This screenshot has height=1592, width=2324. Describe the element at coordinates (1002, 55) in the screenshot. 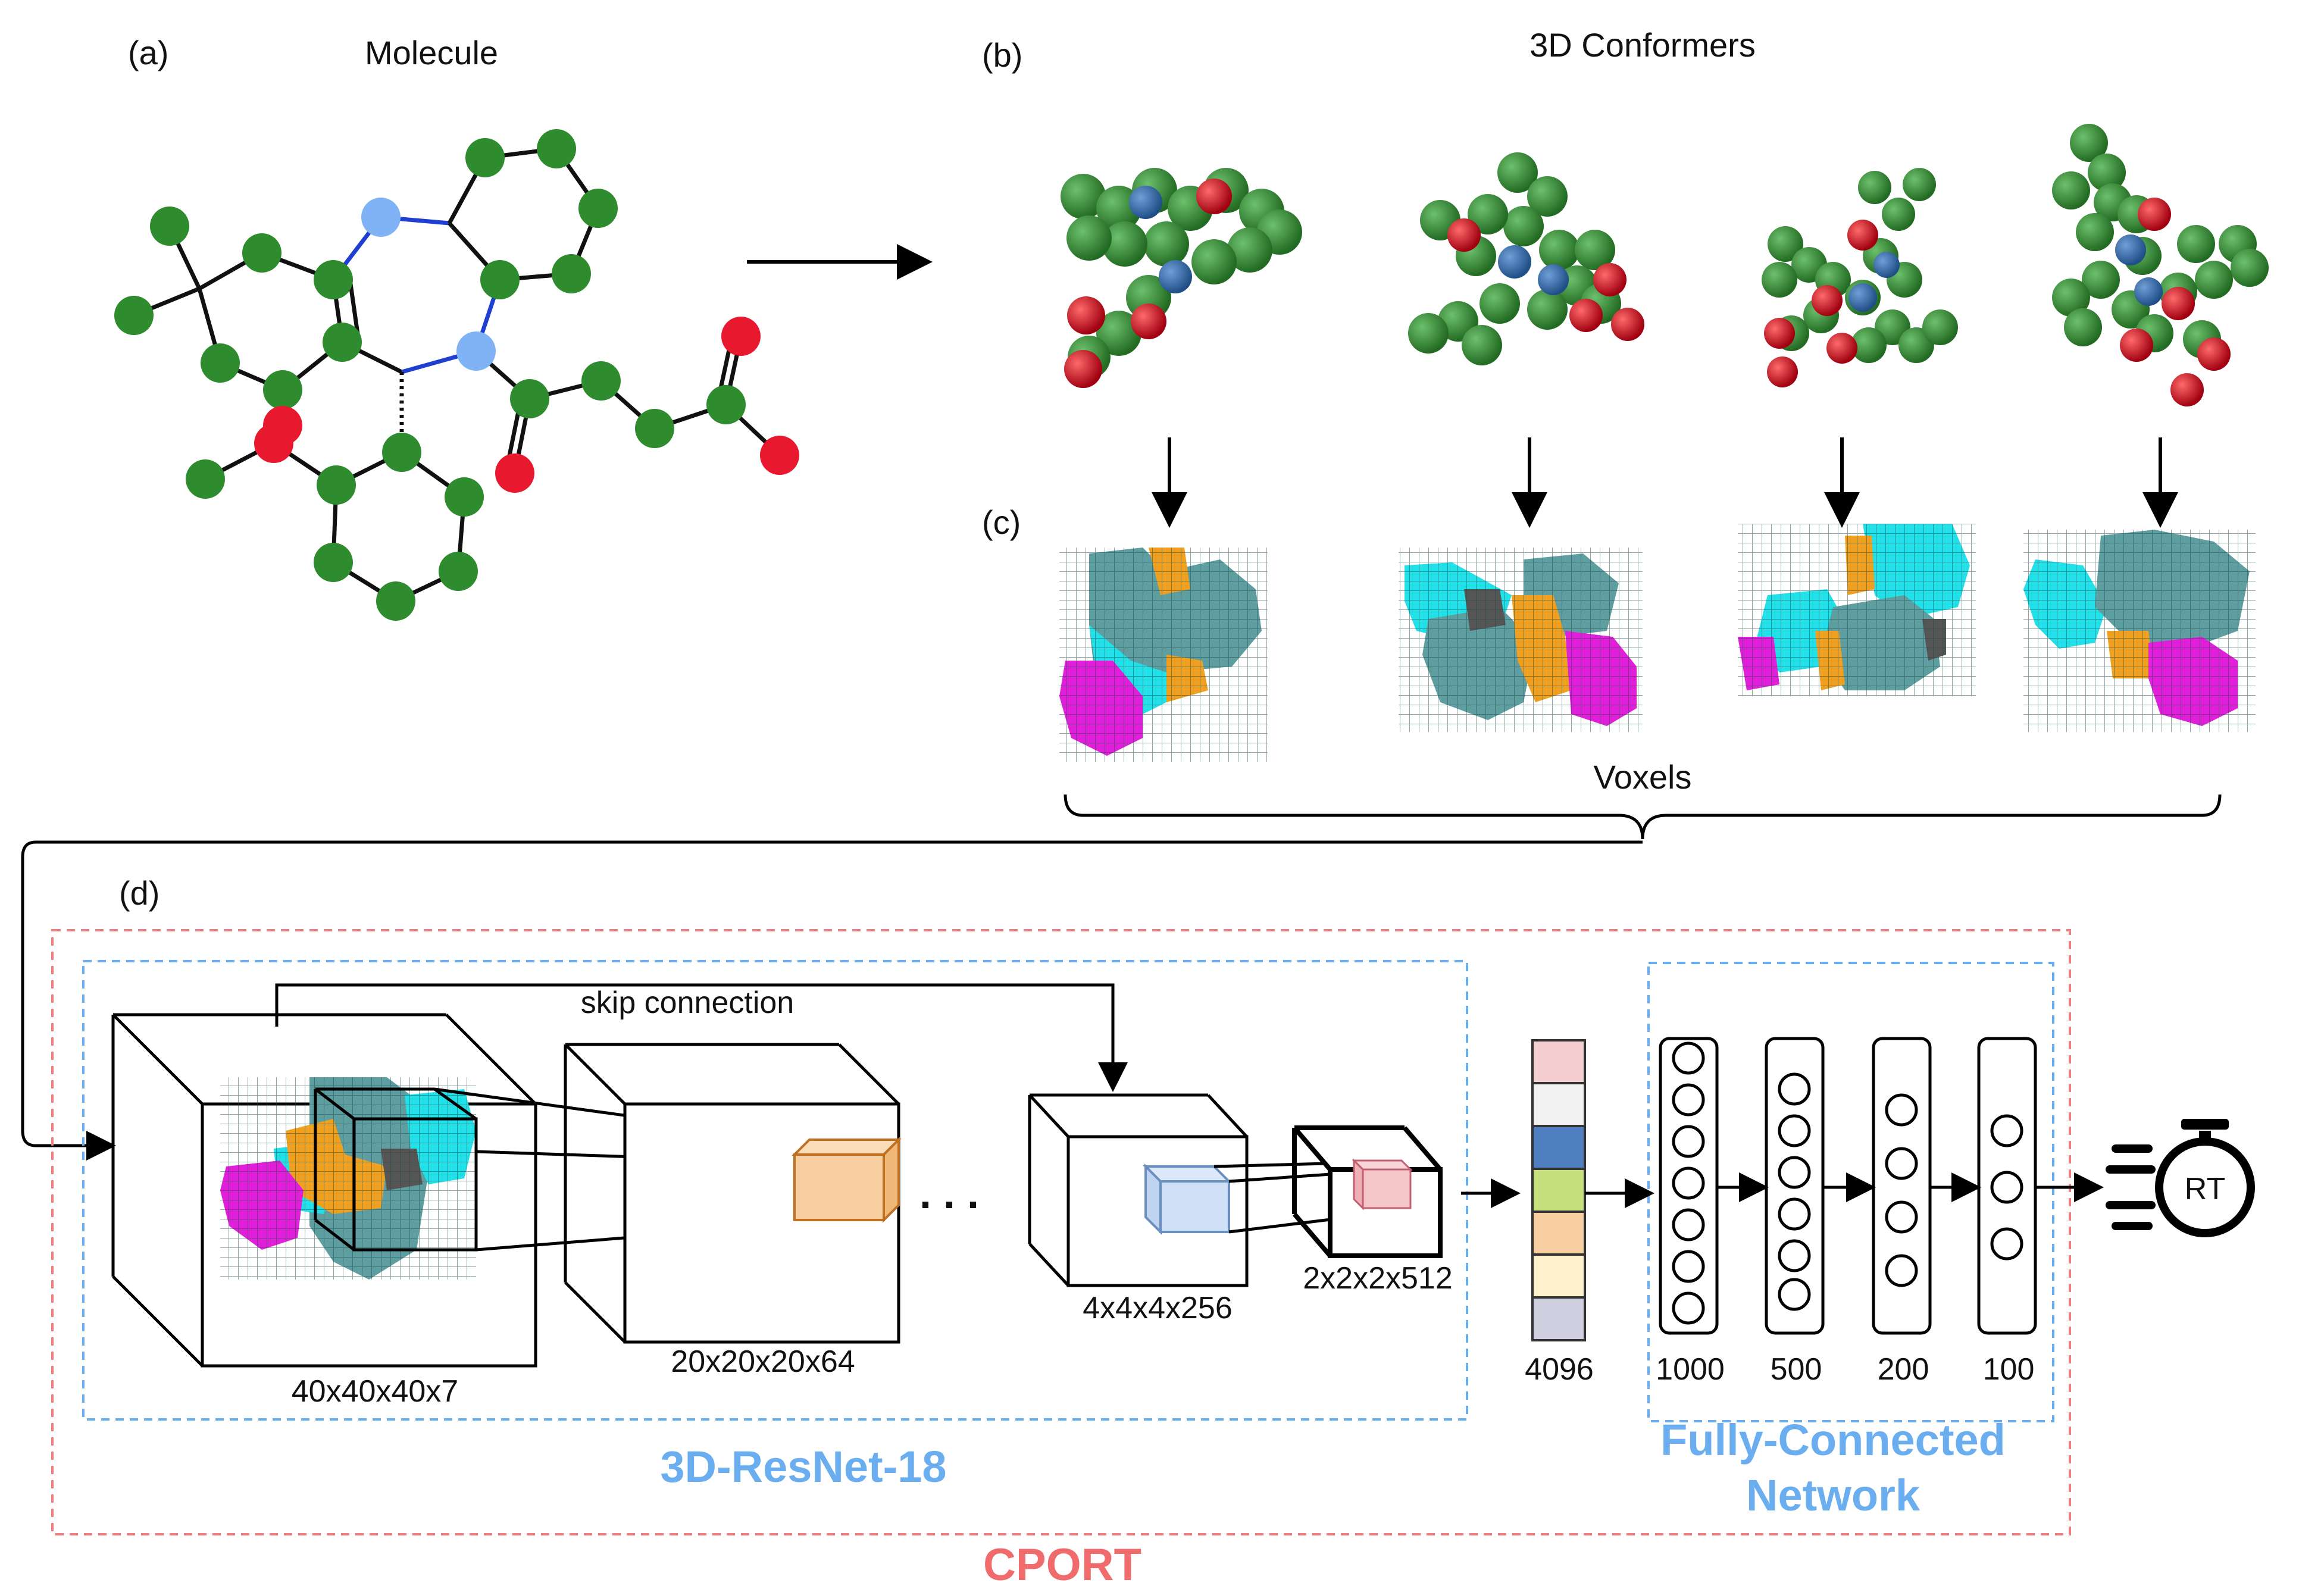

I see `panel-b-tag: (b)` at that location.